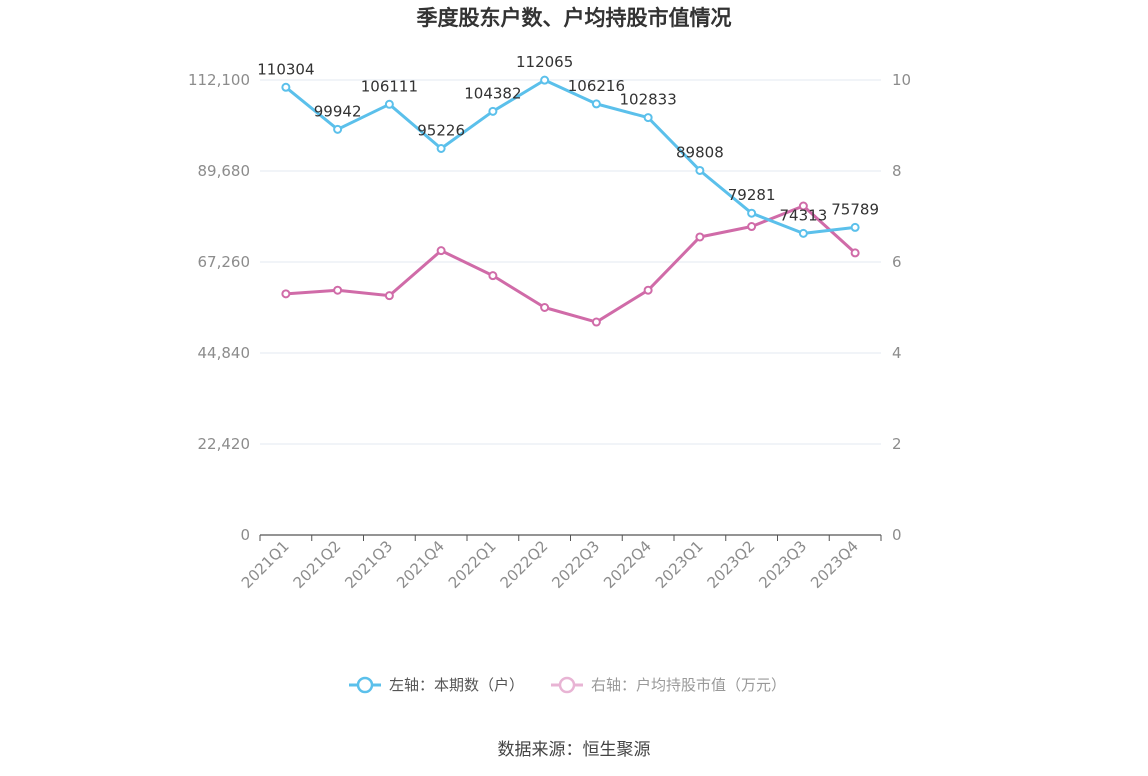 This screenshot has height=776, width=1148. Describe the element at coordinates (338, 111) in the screenshot. I see `data-label: 99942` at that location.